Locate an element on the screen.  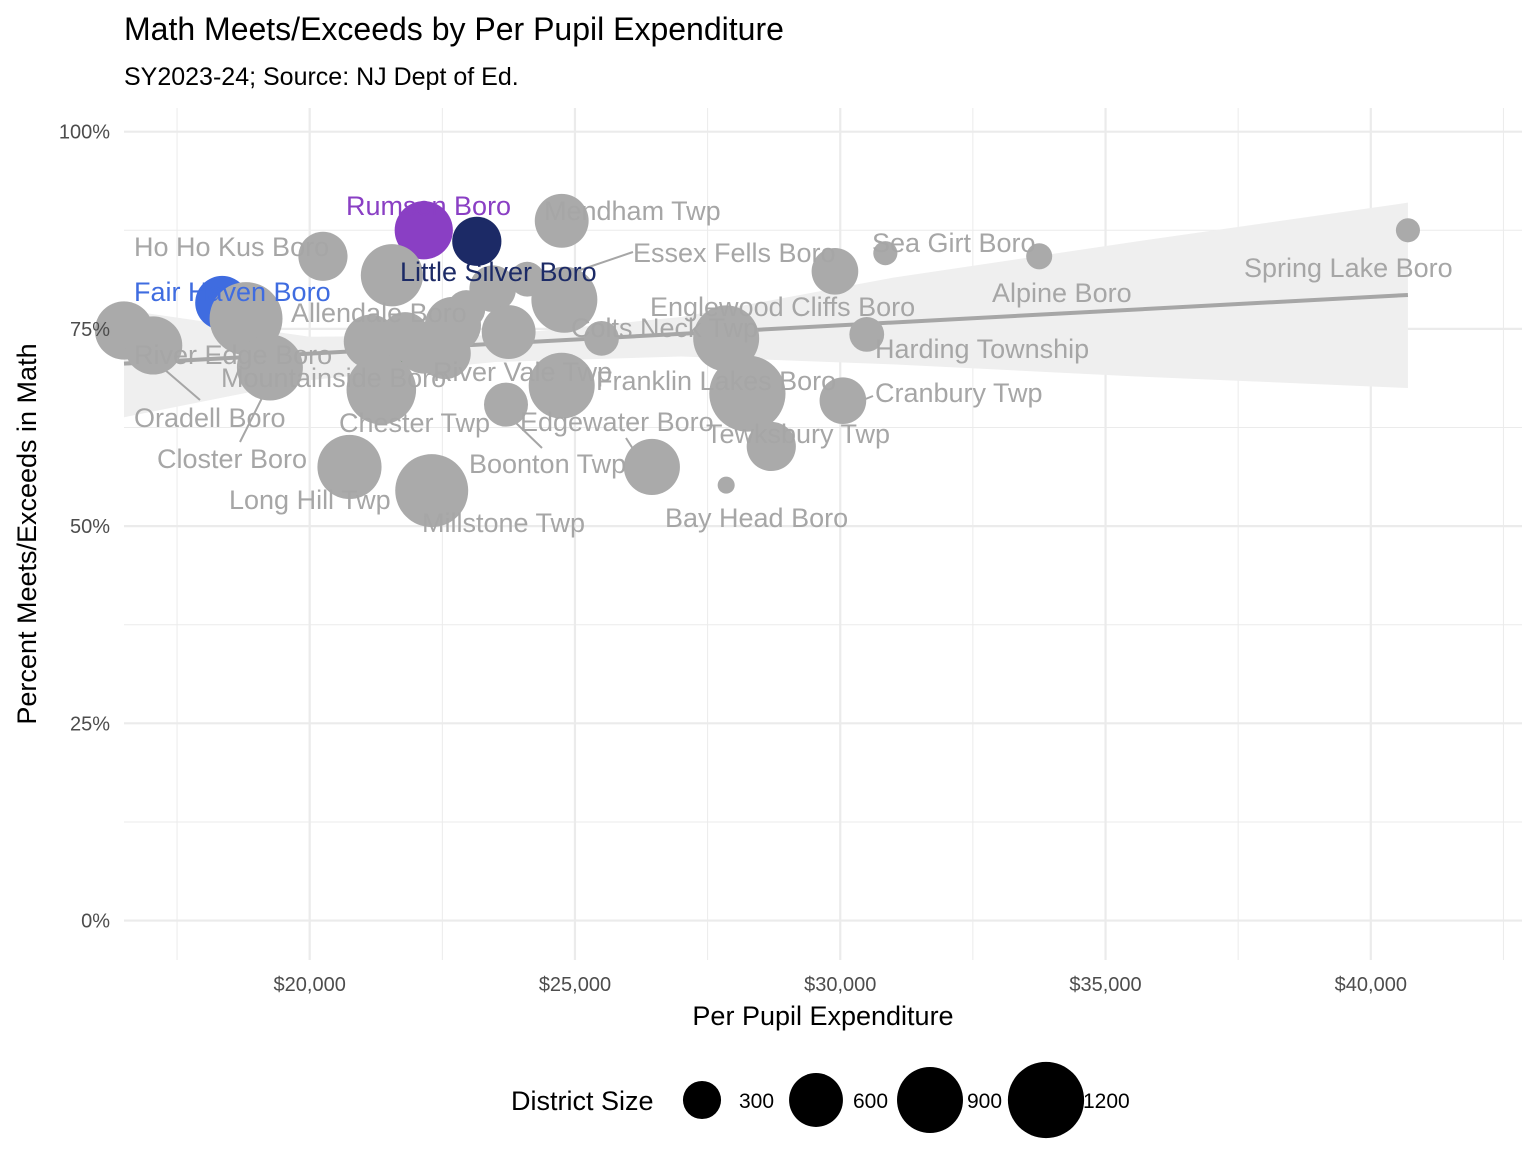
trend-line is located at coordinates (766, 329).